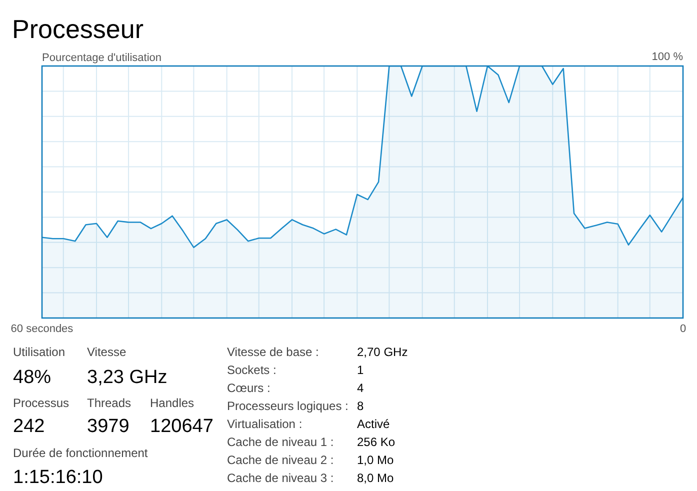 The height and width of the screenshot is (491, 697). Describe the element at coordinates (375, 460) in the screenshot. I see `text: 1,0 Mo` at that location.